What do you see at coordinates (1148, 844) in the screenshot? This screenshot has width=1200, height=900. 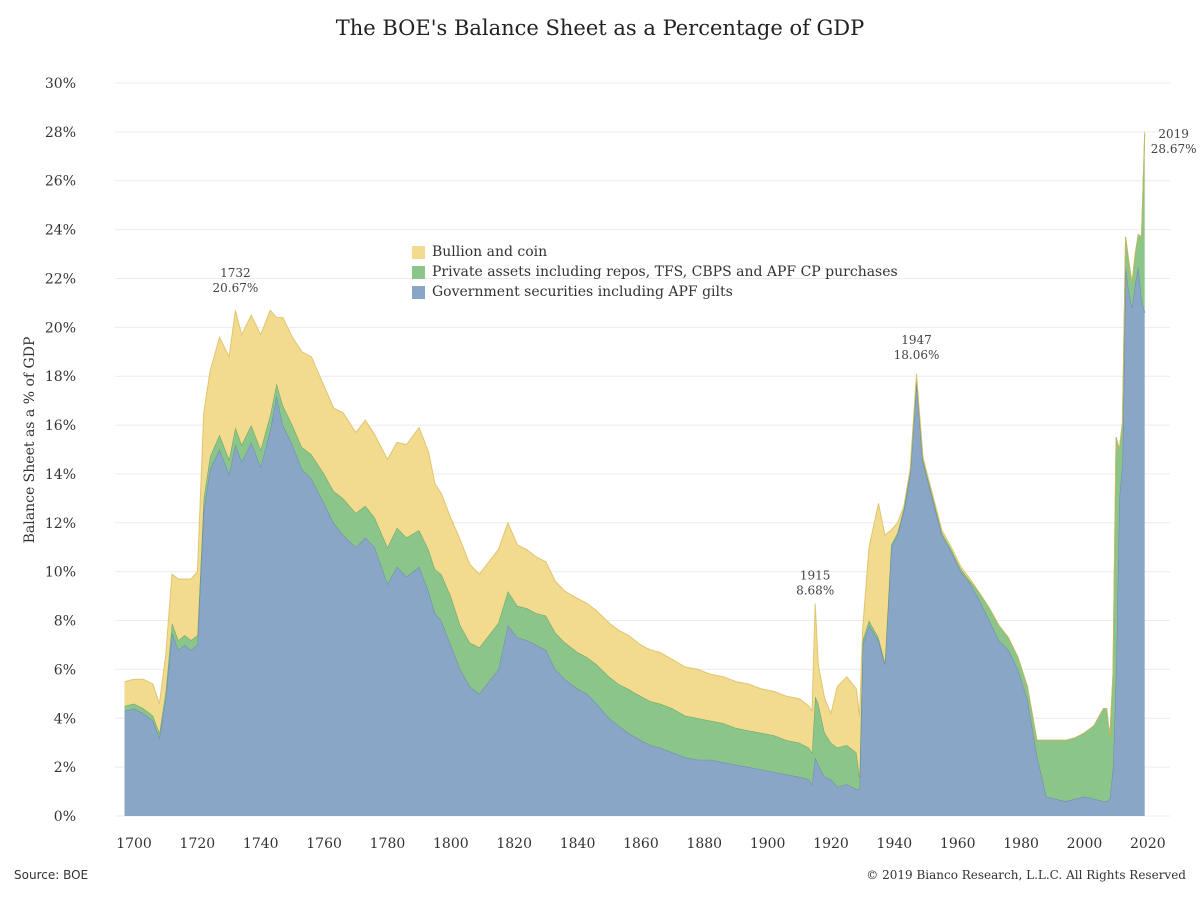 I see `x-tick-label: 2020` at bounding box center [1148, 844].